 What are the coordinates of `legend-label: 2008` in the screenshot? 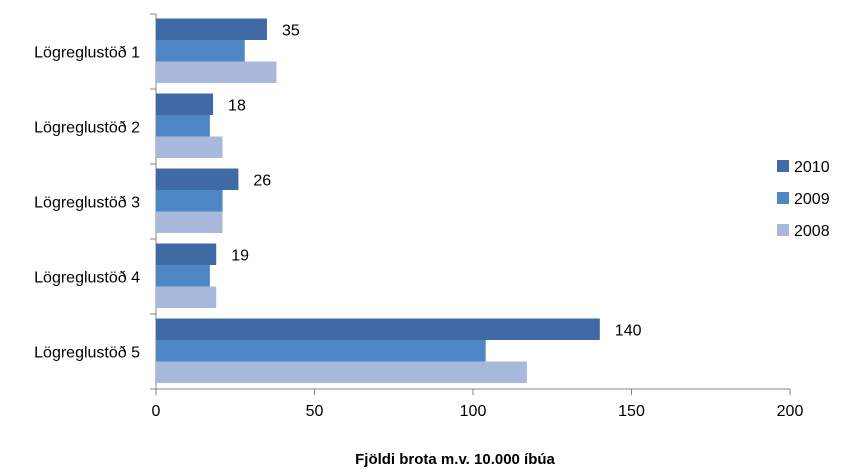 It's located at (812, 231).